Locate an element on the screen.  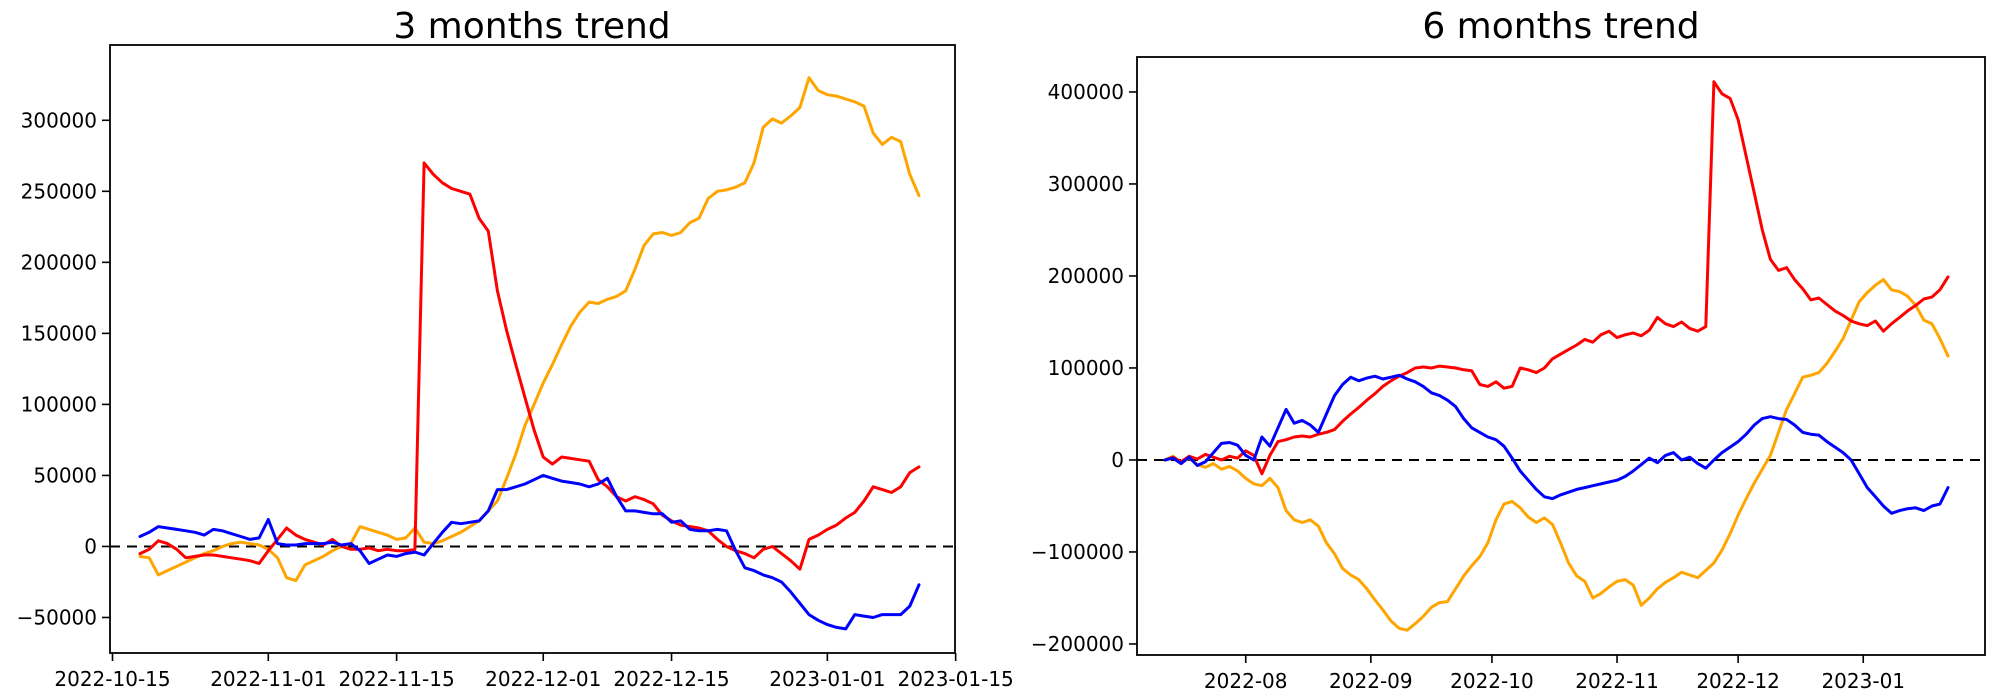
x-tick-label: 2022-09 is located at coordinates (1371, 681).